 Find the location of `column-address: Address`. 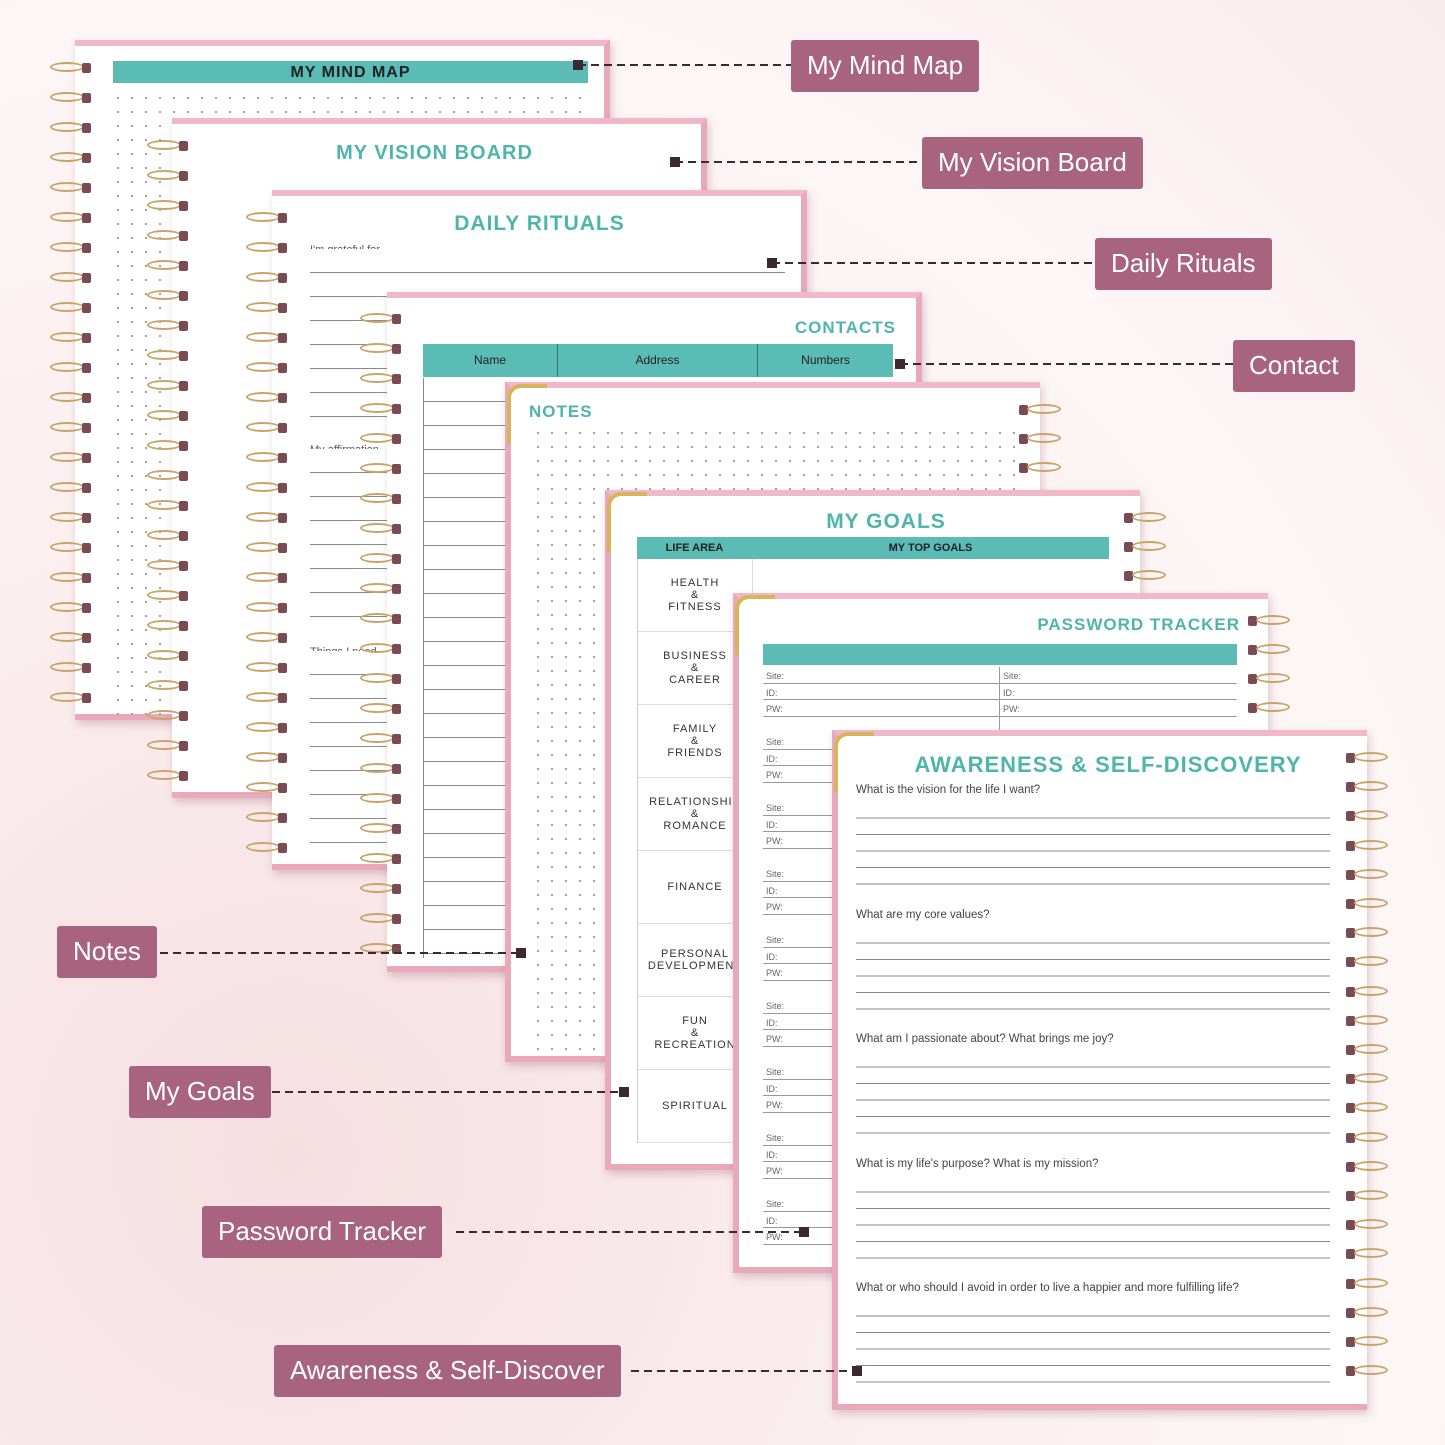

column-address: Address is located at coordinates (658, 360).